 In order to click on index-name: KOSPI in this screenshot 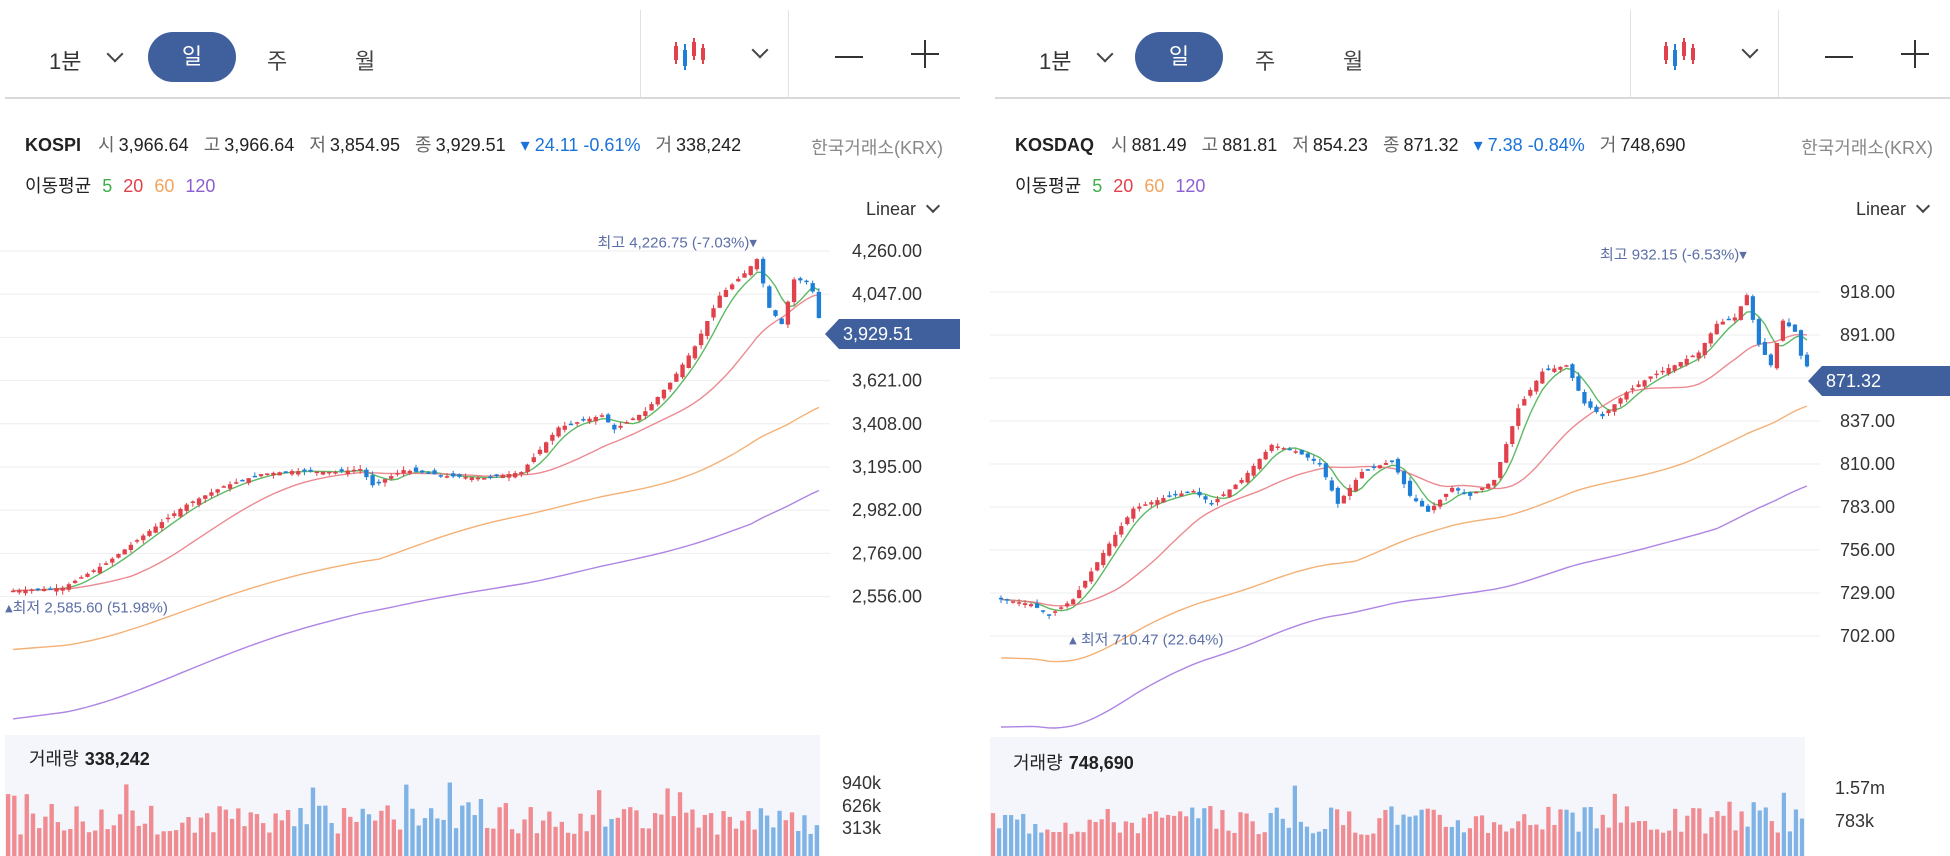, I will do `click(53, 145)`.